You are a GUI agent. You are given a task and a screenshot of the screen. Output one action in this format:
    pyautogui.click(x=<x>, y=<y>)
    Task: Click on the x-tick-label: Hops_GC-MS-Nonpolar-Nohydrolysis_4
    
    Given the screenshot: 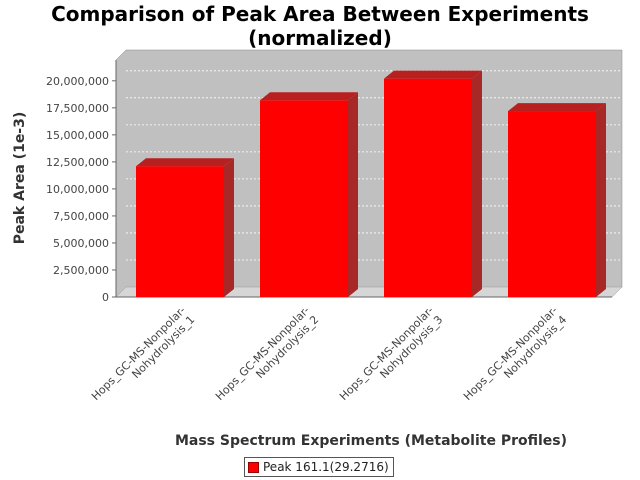 What is the action you would take?
    pyautogui.click(x=515, y=353)
    